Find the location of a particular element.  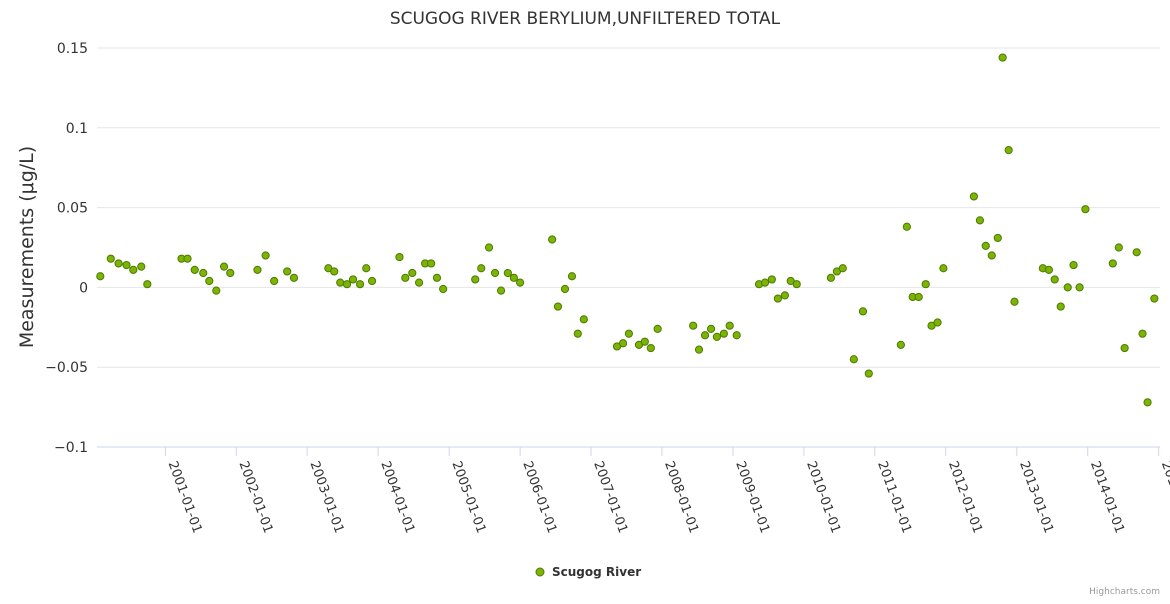

credits-link: Highcharts.com is located at coordinates (1124, 592).